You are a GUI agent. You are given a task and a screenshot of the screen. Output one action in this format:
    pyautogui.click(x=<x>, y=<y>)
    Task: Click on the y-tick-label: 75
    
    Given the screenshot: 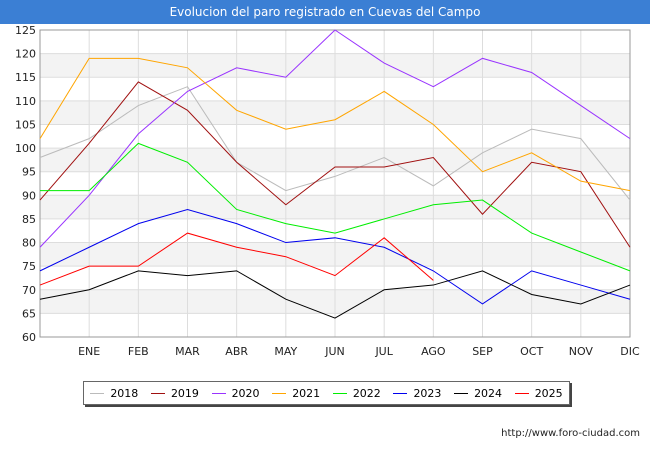 What is the action you would take?
    pyautogui.click(x=29, y=266)
    